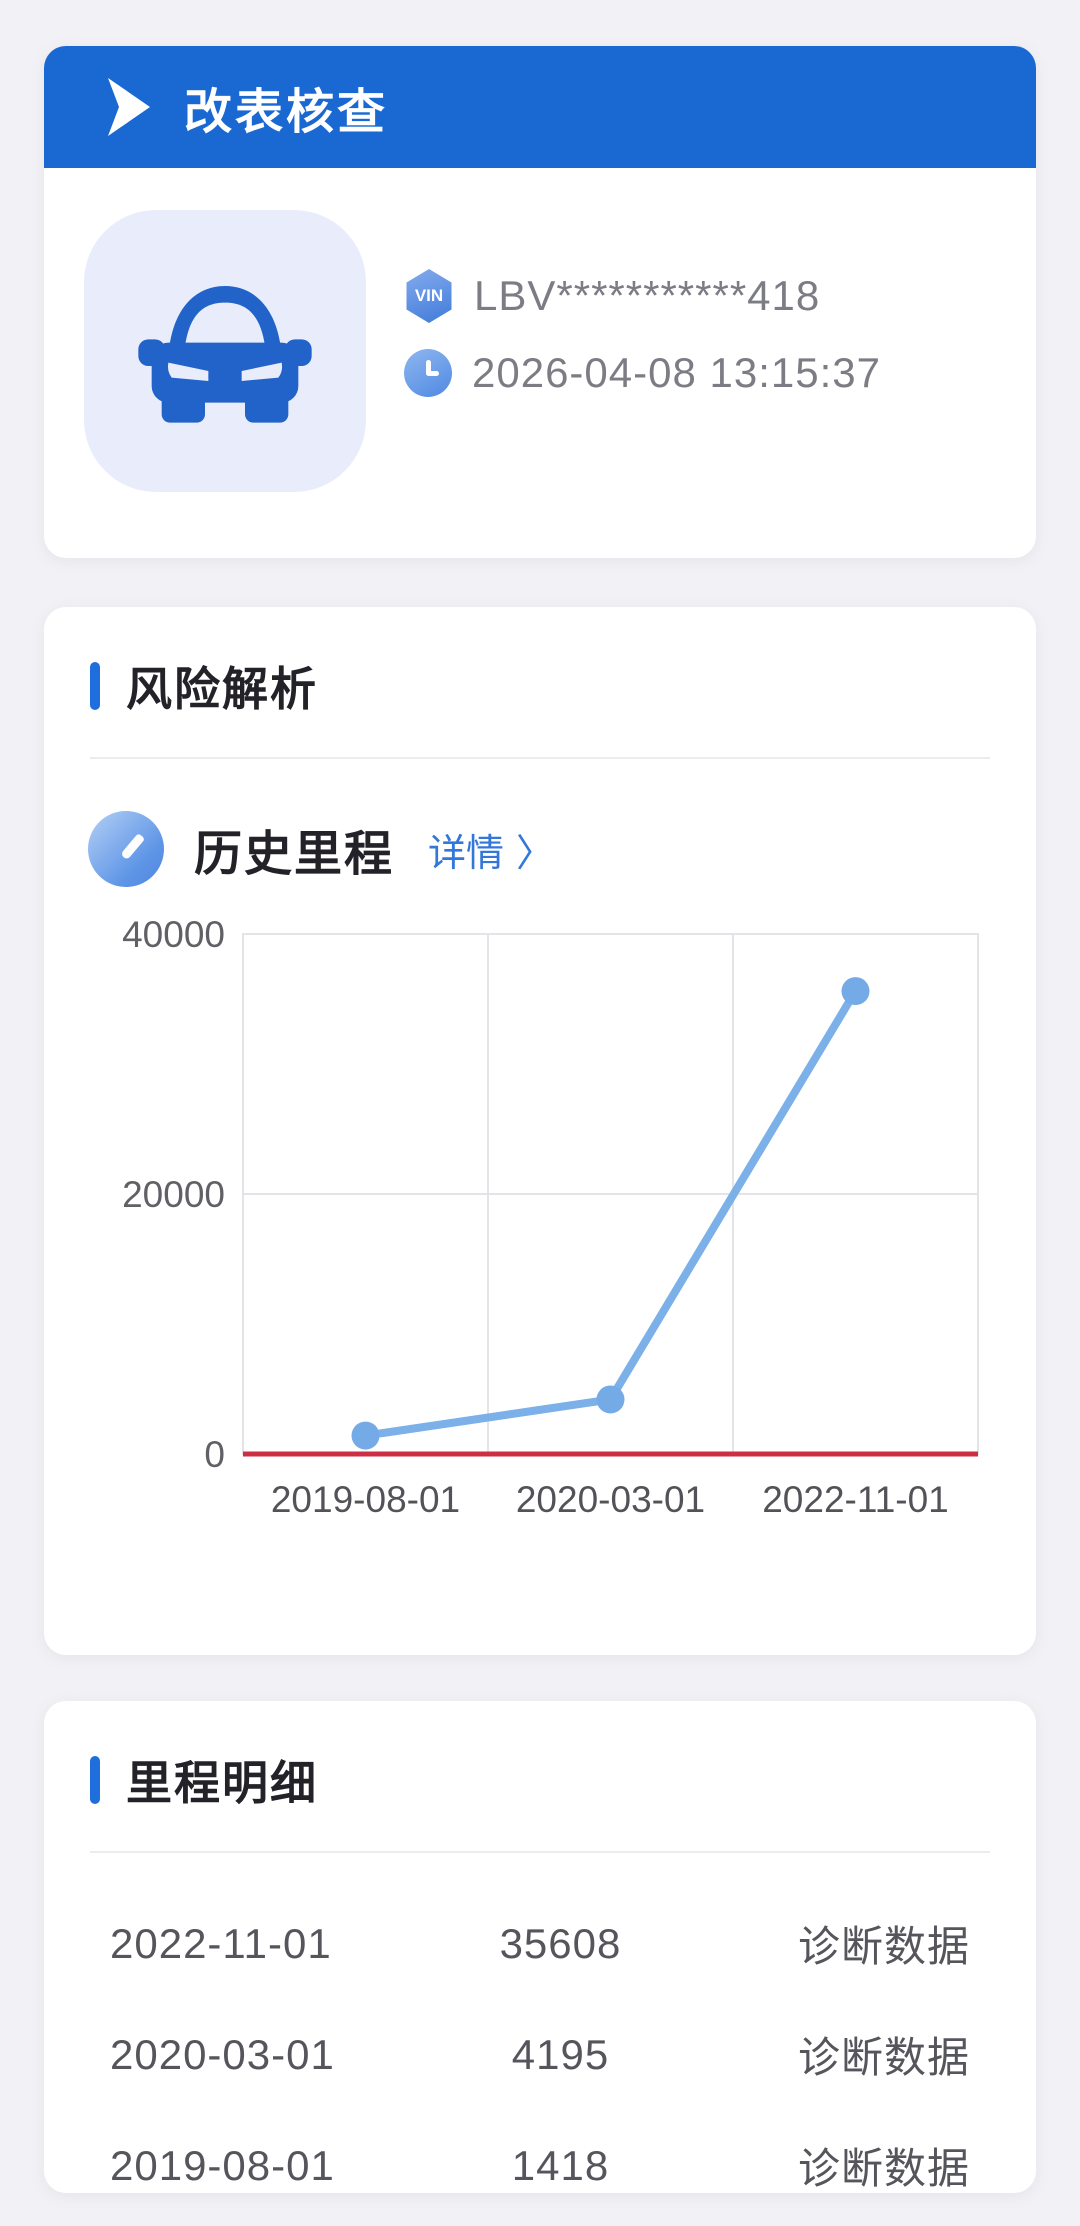 The height and width of the screenshot is (2226, 1080). I want to click on history-mileage-header: 历史里程 详情 〉, so click(540, 823).